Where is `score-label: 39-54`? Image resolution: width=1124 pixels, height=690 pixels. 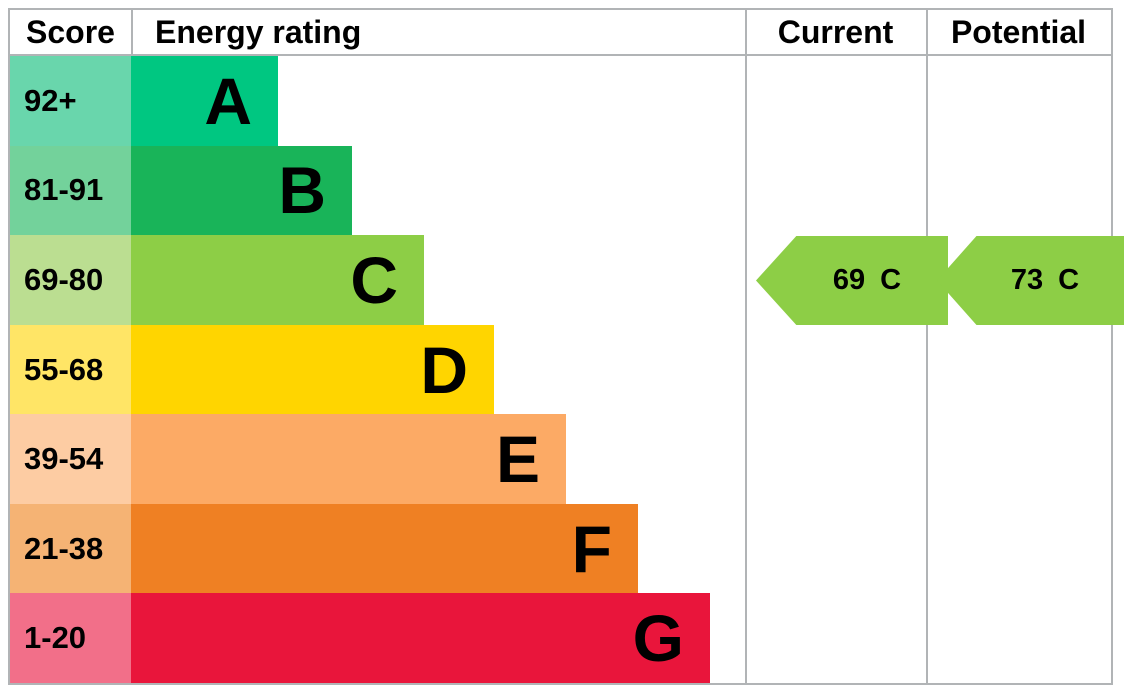 score-label: 39-54 is located at coordinates (64, 459).